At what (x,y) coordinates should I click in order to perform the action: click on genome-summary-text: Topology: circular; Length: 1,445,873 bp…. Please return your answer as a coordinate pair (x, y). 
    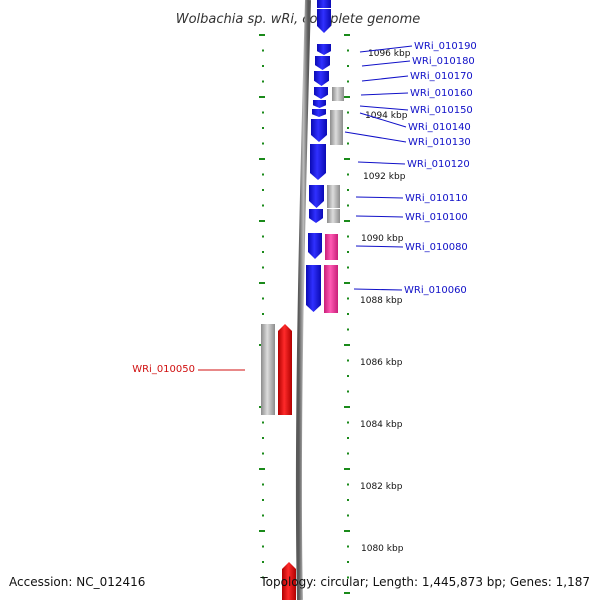
    Looking at the image, I should click on (424, 582).